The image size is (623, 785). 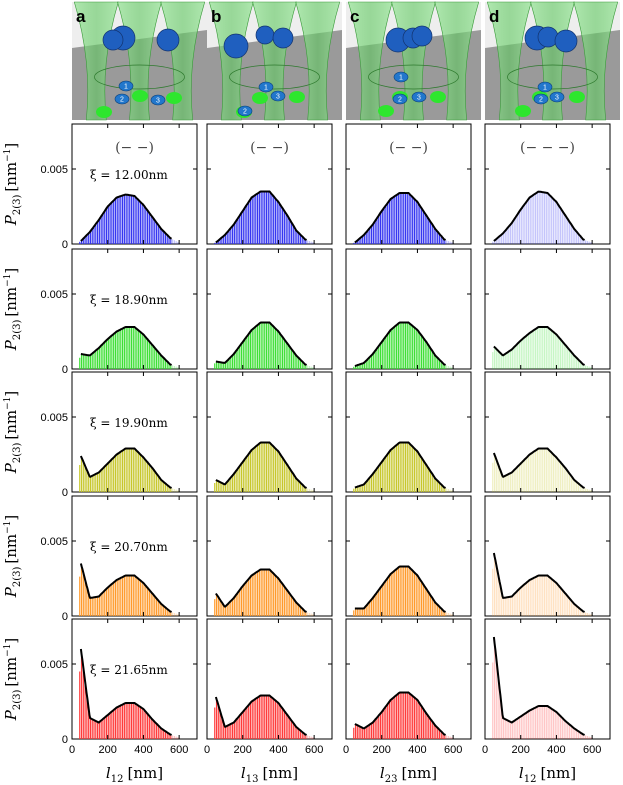 I want to click on panel-r2-c, so click(x=408, y=309).